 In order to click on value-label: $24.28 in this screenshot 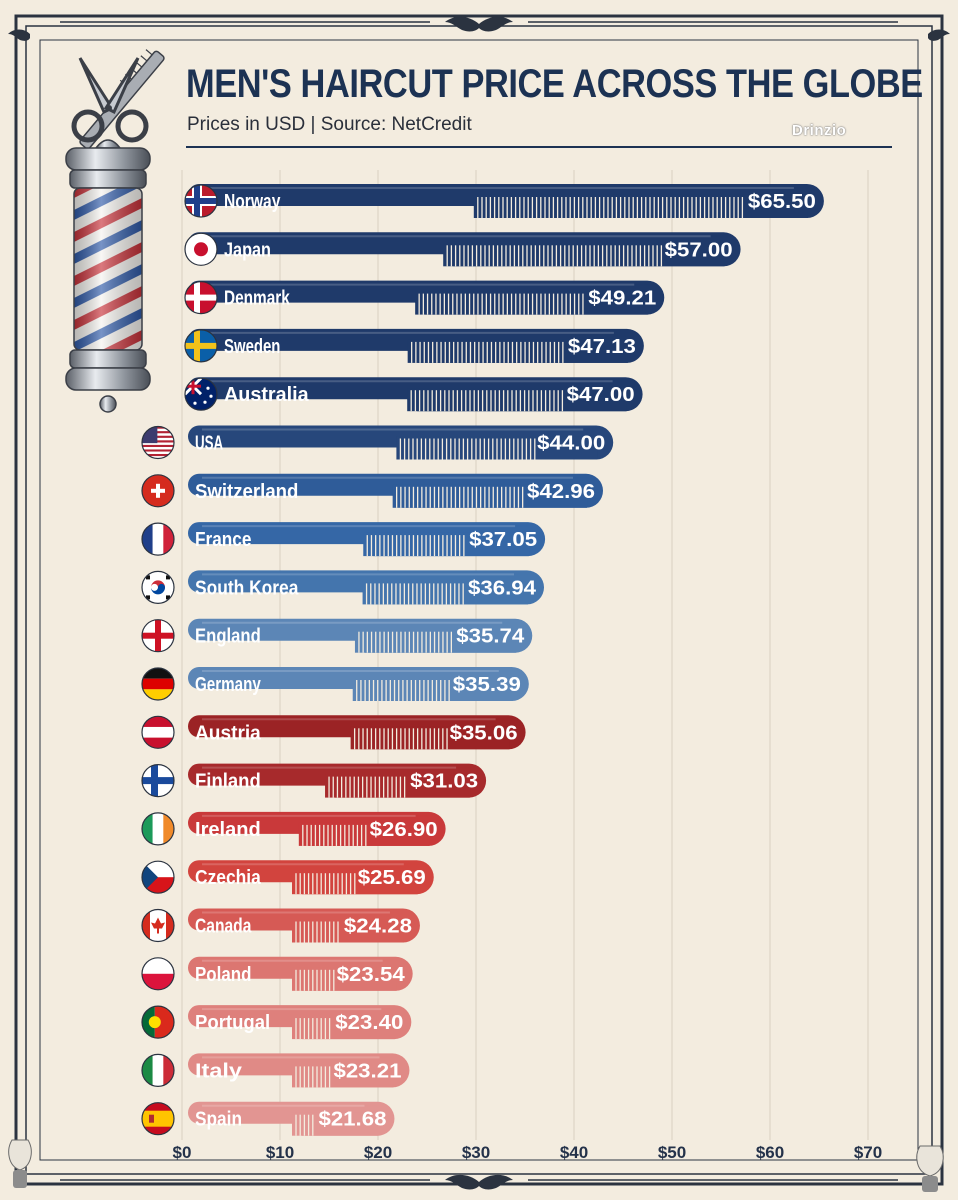, I will do `click(378, 927)`.